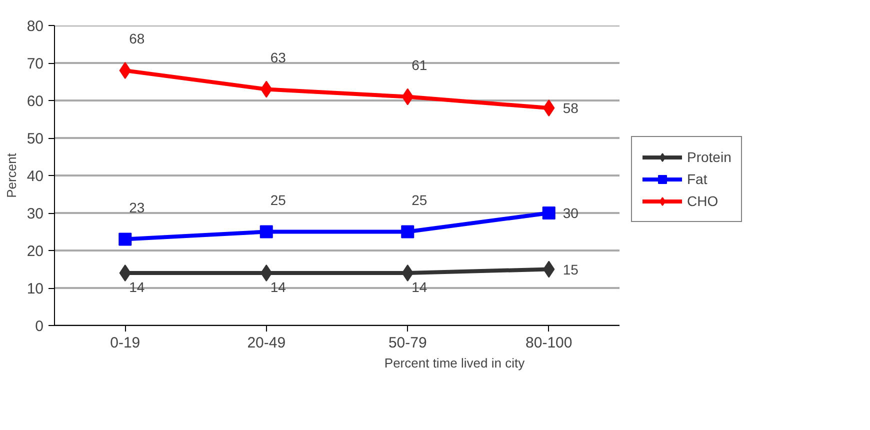 This screenshot has height=430, width=870. What do you see at coordinates (35, 289) in the screenshot?
I see `y-tick-label: 10` at bounding box center [35, 289].